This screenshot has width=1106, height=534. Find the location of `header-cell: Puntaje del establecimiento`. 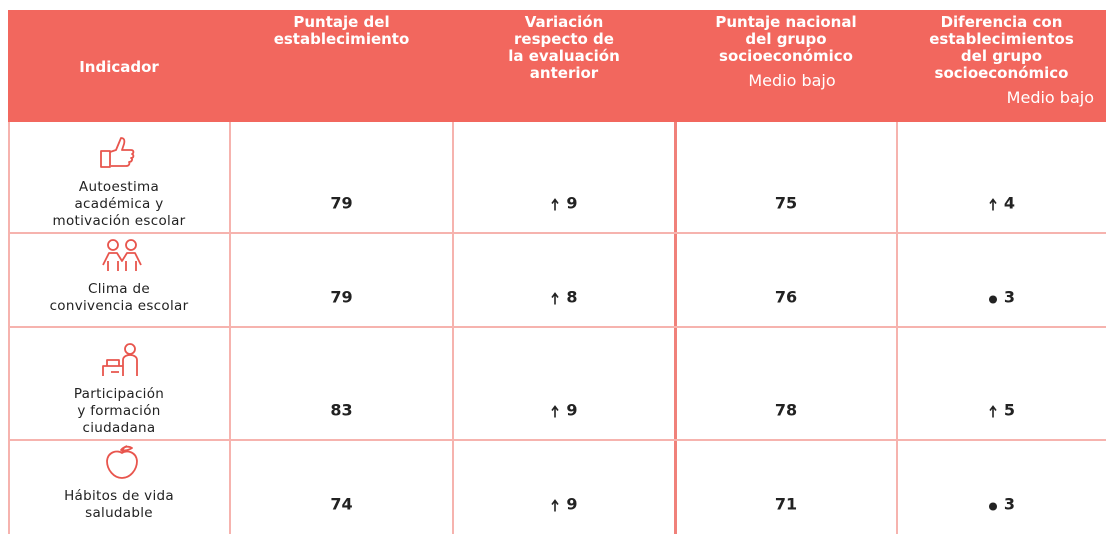

header-cell: Puntaje del establecimiento is located at coordinates (341, 31).